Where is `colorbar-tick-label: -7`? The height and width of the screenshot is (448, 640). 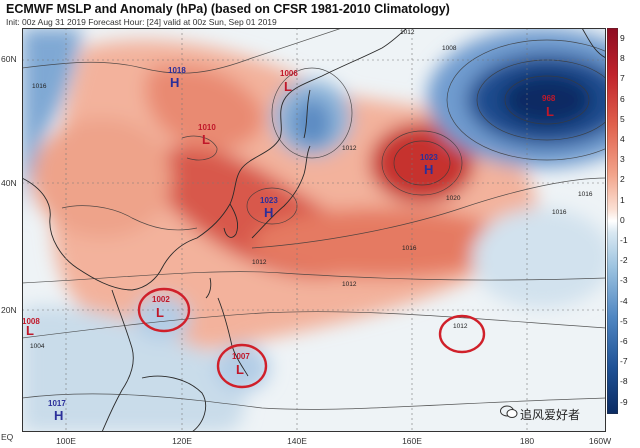
colorbar-tick-label: -7 is located at coordinates (624, 361).